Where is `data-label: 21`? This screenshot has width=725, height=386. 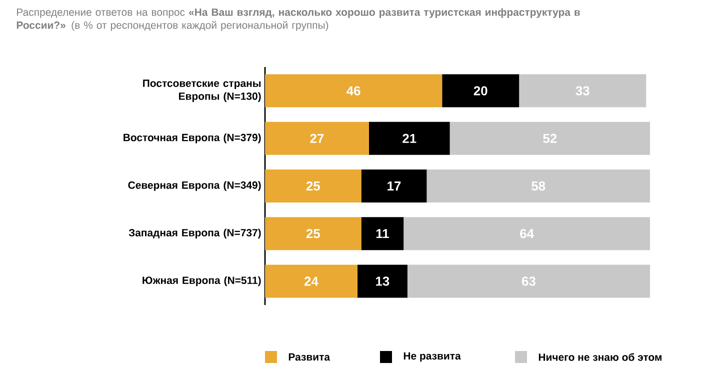
data-label: 21 is located at coordinates (409, 138).